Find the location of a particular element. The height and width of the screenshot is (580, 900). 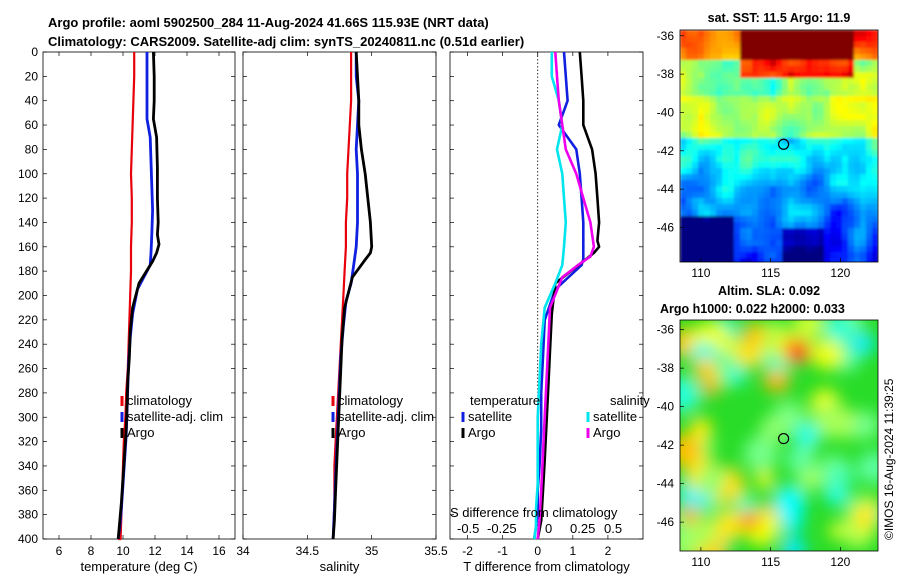

sla-ytick-label: -42 is located at coordinates (666, 445).